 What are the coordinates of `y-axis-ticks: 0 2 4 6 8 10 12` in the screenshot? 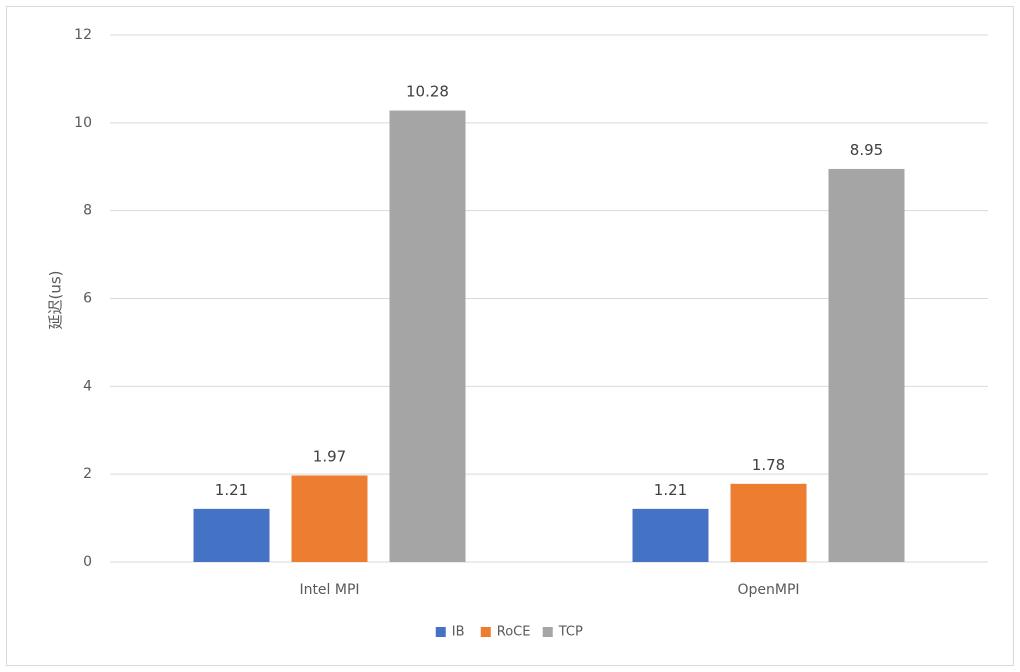 It's located at (83, 298).